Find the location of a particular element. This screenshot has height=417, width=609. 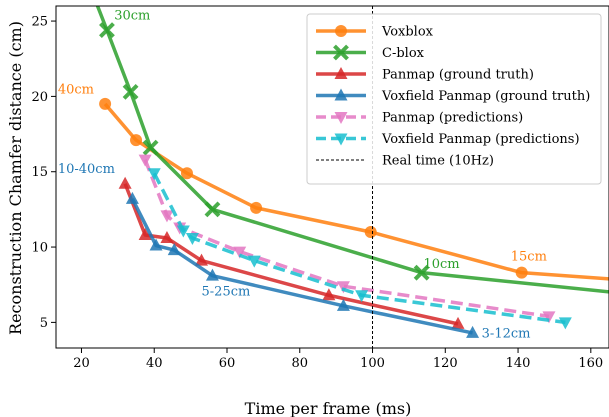

x-axis-label: Time per frame (ms) is located at coordinates (328, 408).